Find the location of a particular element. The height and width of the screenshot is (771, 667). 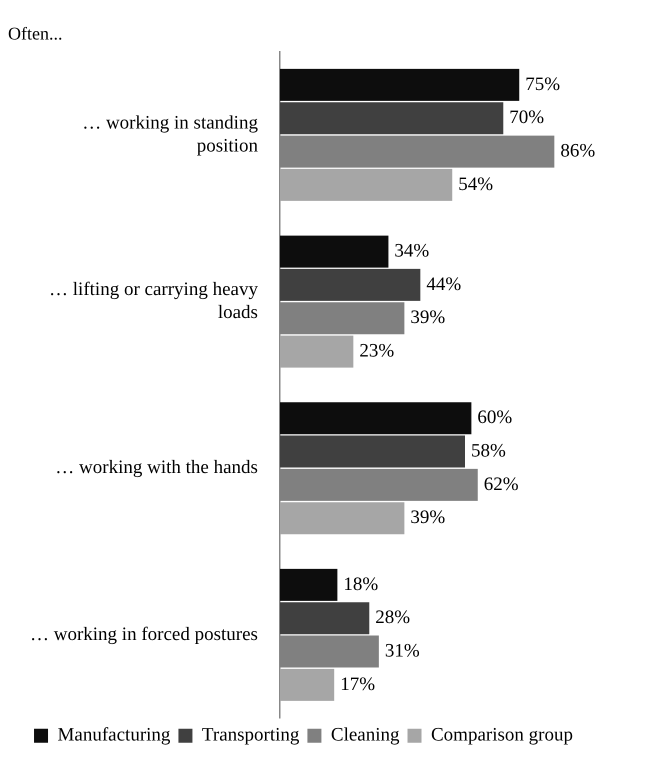

data-label: 17% is located at coordinates (358, 684).